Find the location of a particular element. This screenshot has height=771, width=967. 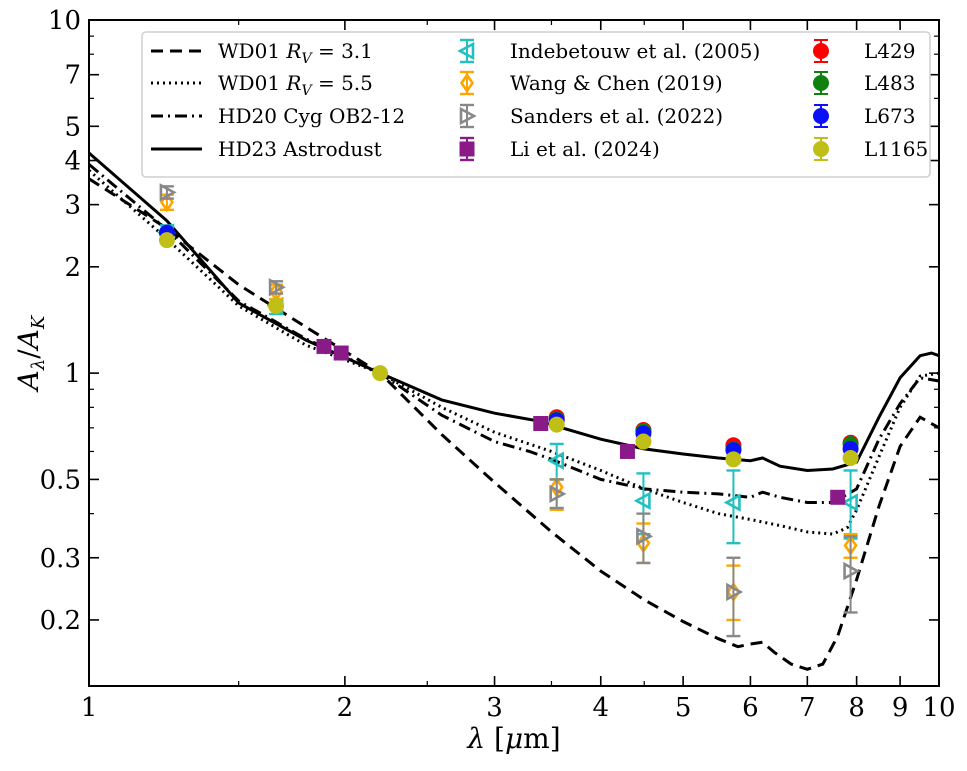

legend-label-wd01-r-v-5-5: WD01 RV = 5.5 is located at coordinates (295, 85).